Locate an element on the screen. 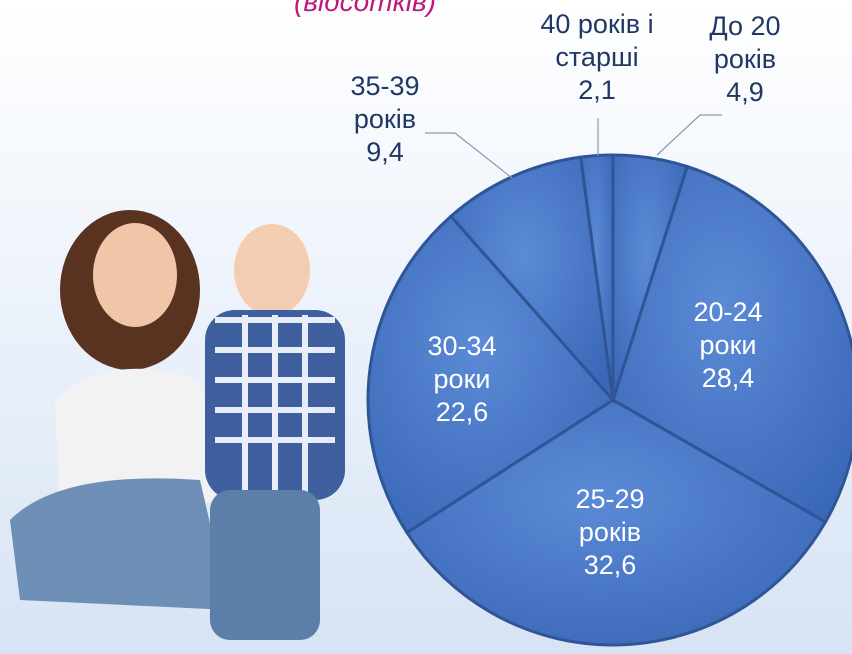 The width and height of the screenshot is (852, 654). slice-category: 35-39 років is located at coordinates (385, 102).